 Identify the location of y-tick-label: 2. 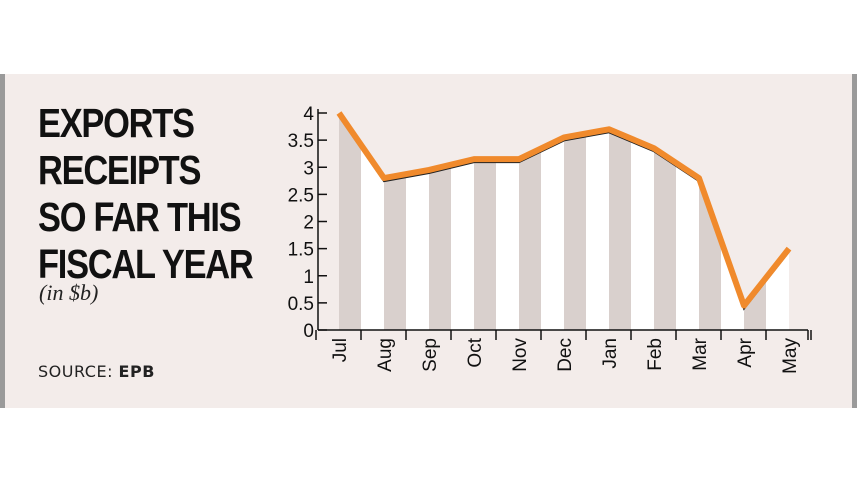
(308, 223).